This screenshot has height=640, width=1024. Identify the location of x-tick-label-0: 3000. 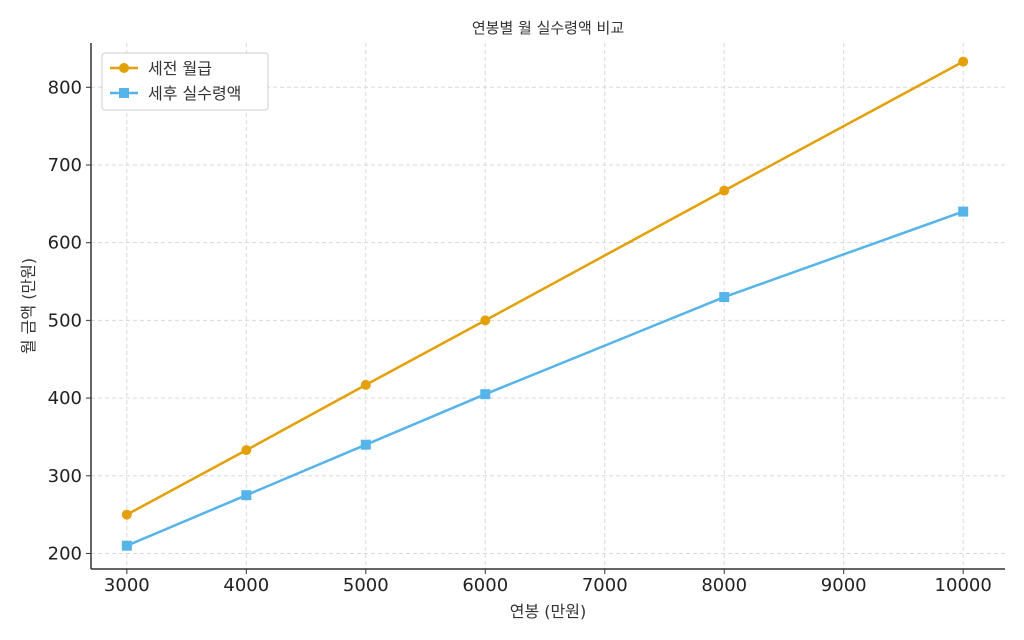
(127, 585).